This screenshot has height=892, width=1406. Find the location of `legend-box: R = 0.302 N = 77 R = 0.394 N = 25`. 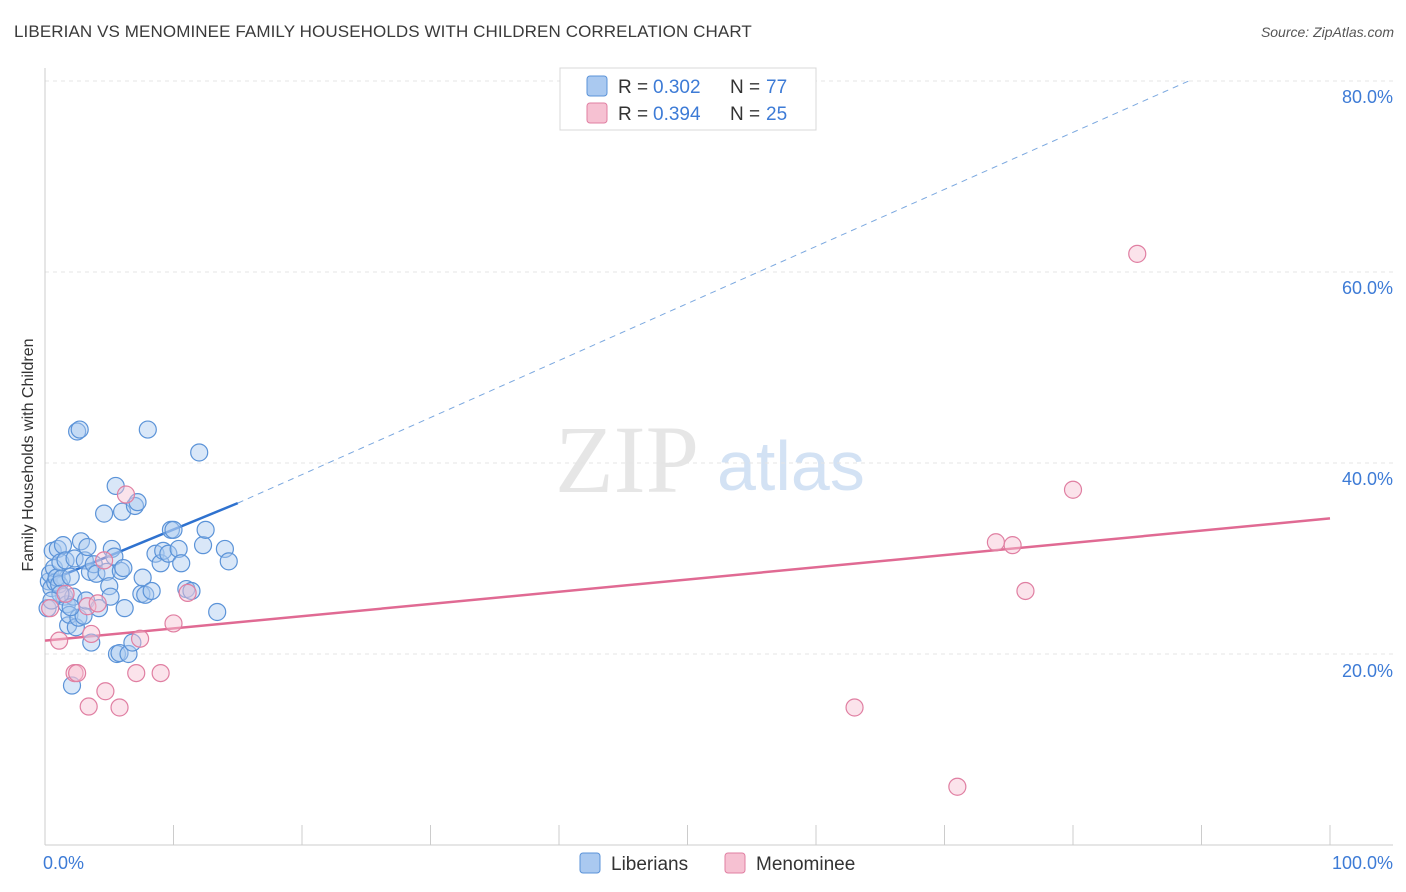

legend-box: R = 0.302 N = 77 R = 0.394 N = 25 is located at coordinates (688, 99).